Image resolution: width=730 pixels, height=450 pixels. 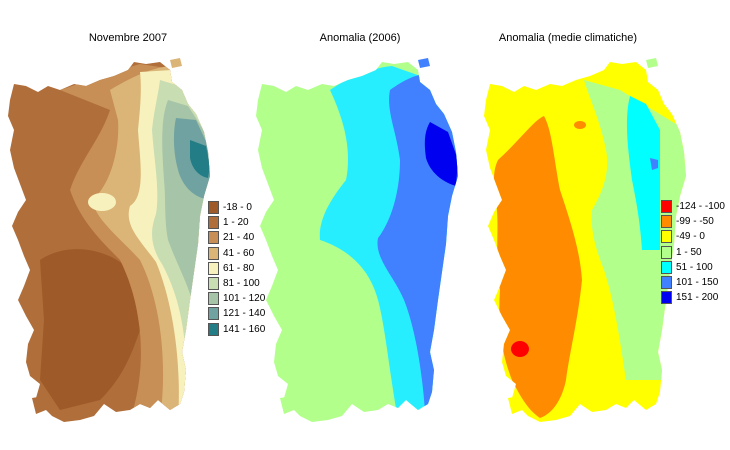 I want to click on legend-item: 141 - 160, so click(x=236, y=329).